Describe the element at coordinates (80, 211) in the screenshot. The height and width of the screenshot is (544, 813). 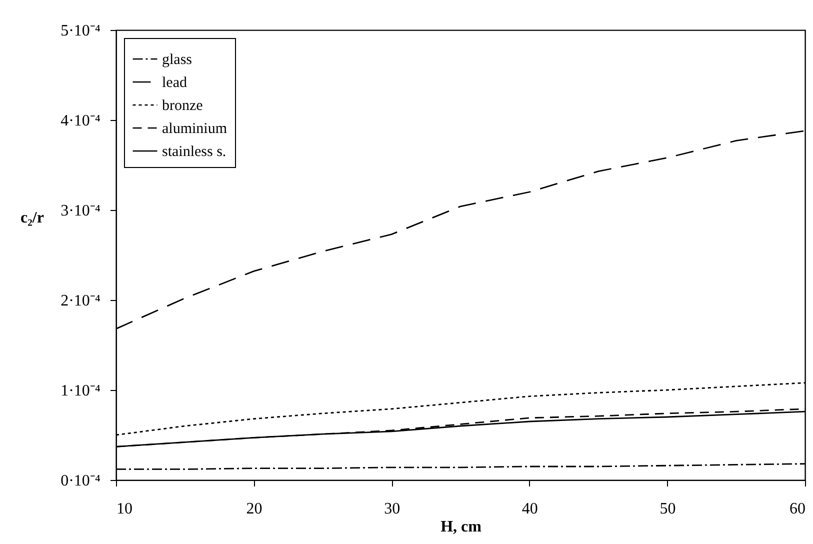
I see `y-tick-label: 3·10⁻⁴` at that location.